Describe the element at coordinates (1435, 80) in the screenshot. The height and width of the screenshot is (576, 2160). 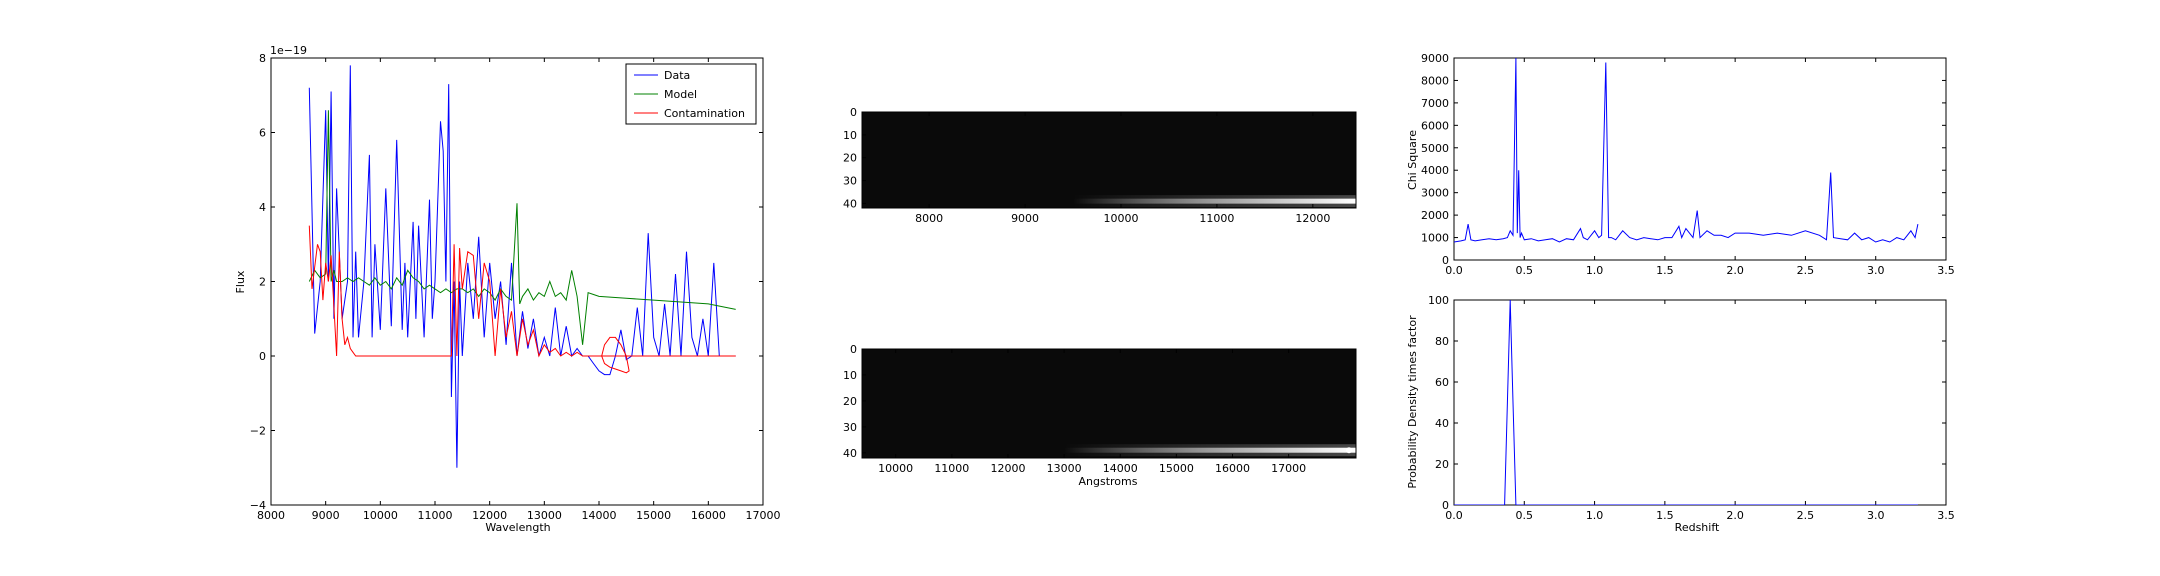
I see `y-tick-label: 8000` at that location.